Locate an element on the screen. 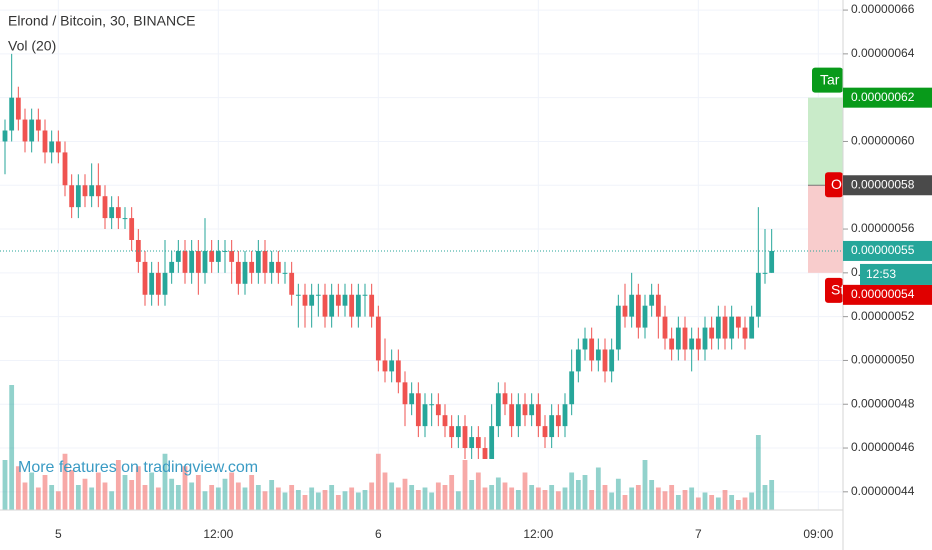 This screenshot has height=550, width=932. y-tick-label: 0.00000066 is located at coordinates (883, 9).